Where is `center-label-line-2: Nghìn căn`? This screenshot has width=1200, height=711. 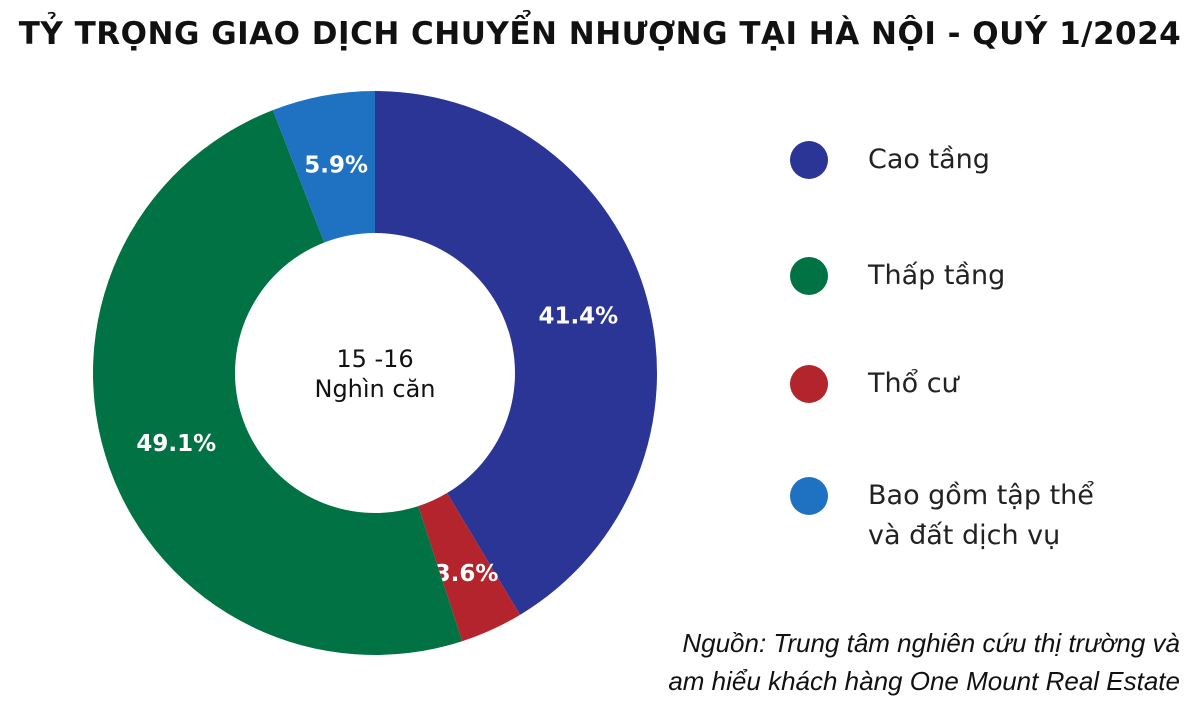 center-label-line-2: Nghìn căn is located at coordinates (374, 389).